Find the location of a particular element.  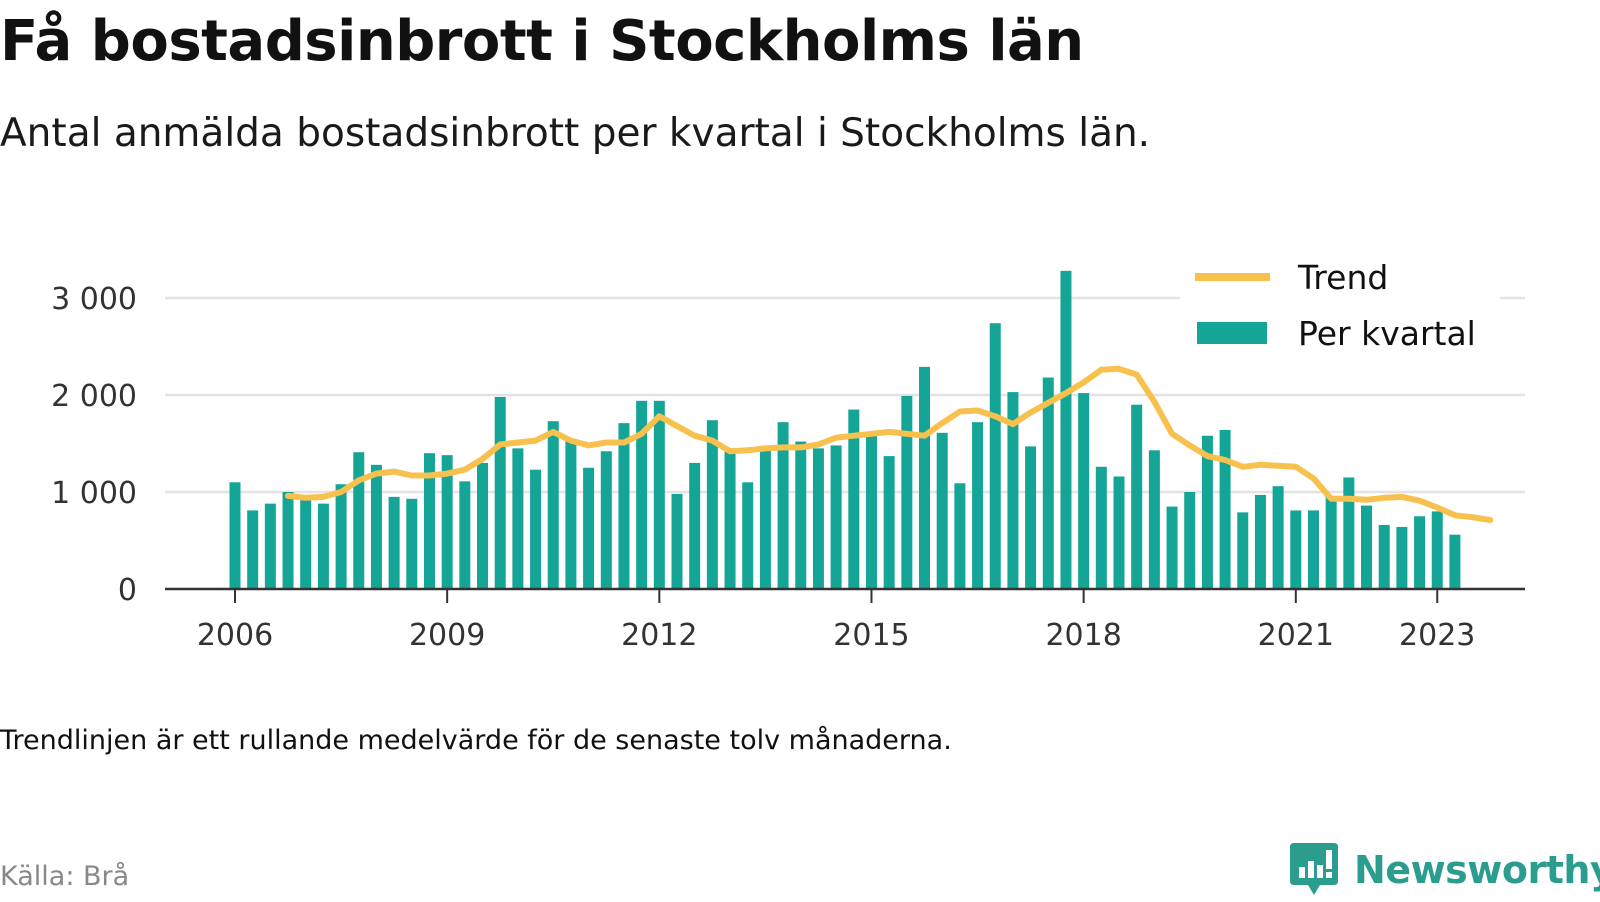

y-tick-label: 3 000 is located at coordinates (94, 299).